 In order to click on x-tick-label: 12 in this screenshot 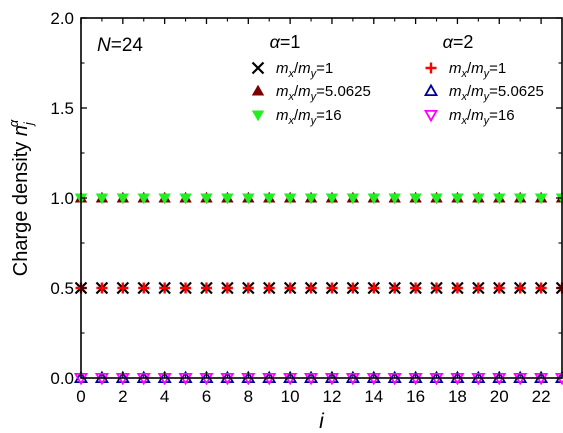, I will do `click(331, 396)`.